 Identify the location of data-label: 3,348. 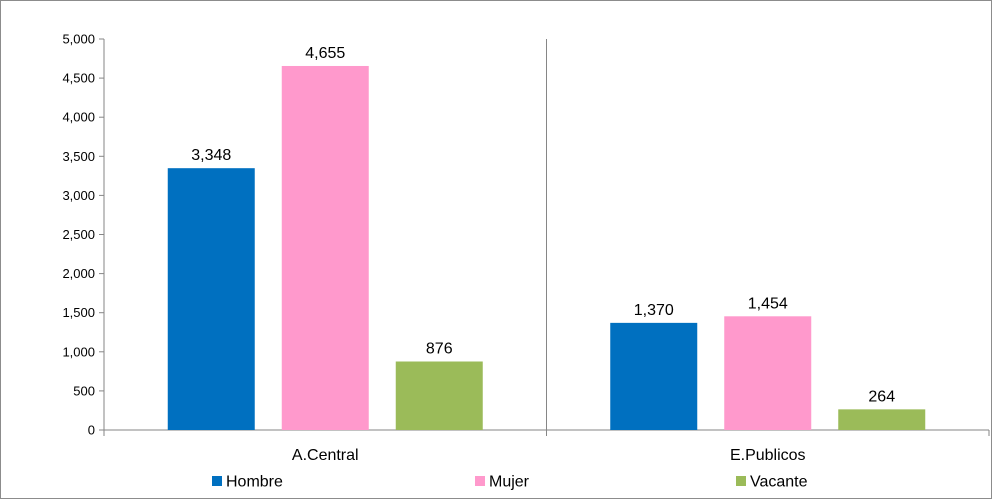
(211, 155).